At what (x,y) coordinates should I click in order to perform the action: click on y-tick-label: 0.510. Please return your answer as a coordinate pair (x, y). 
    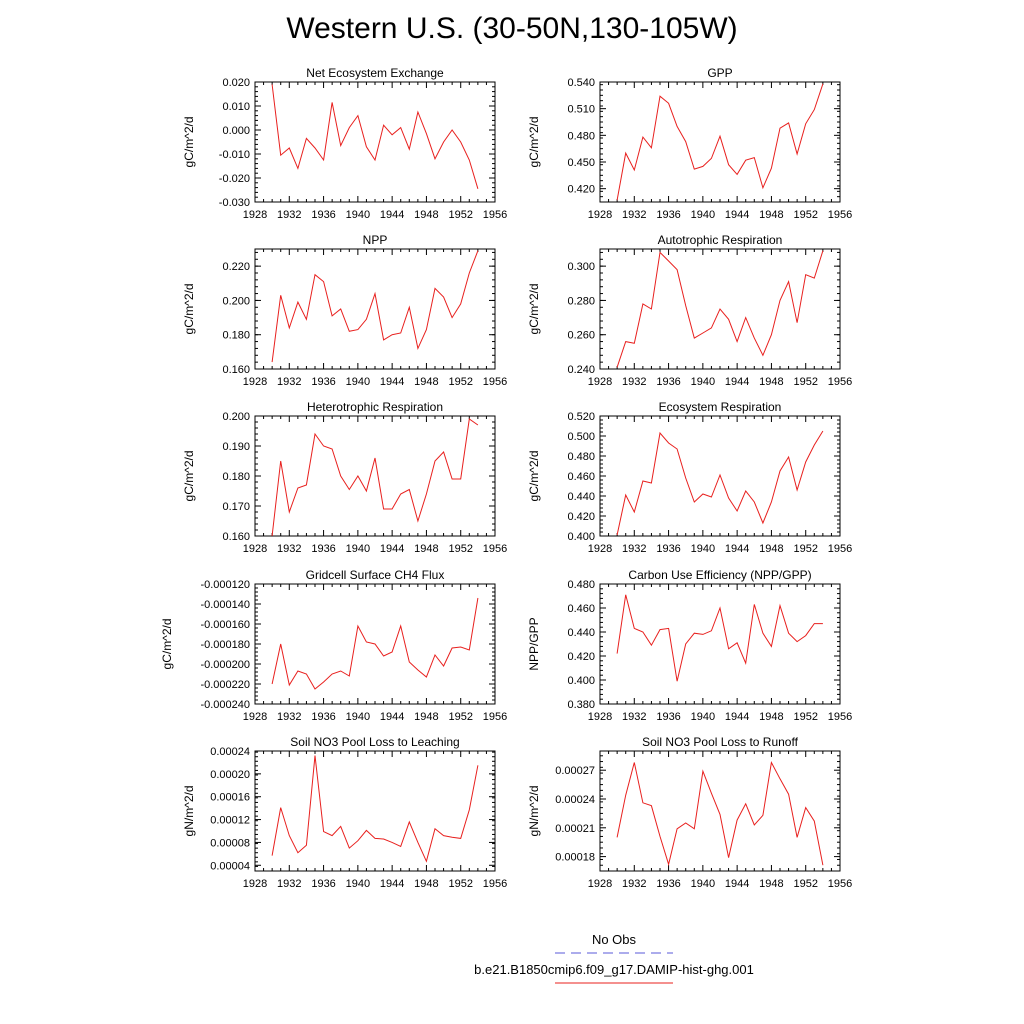
    Looking at the image, I should click on (581, 110).